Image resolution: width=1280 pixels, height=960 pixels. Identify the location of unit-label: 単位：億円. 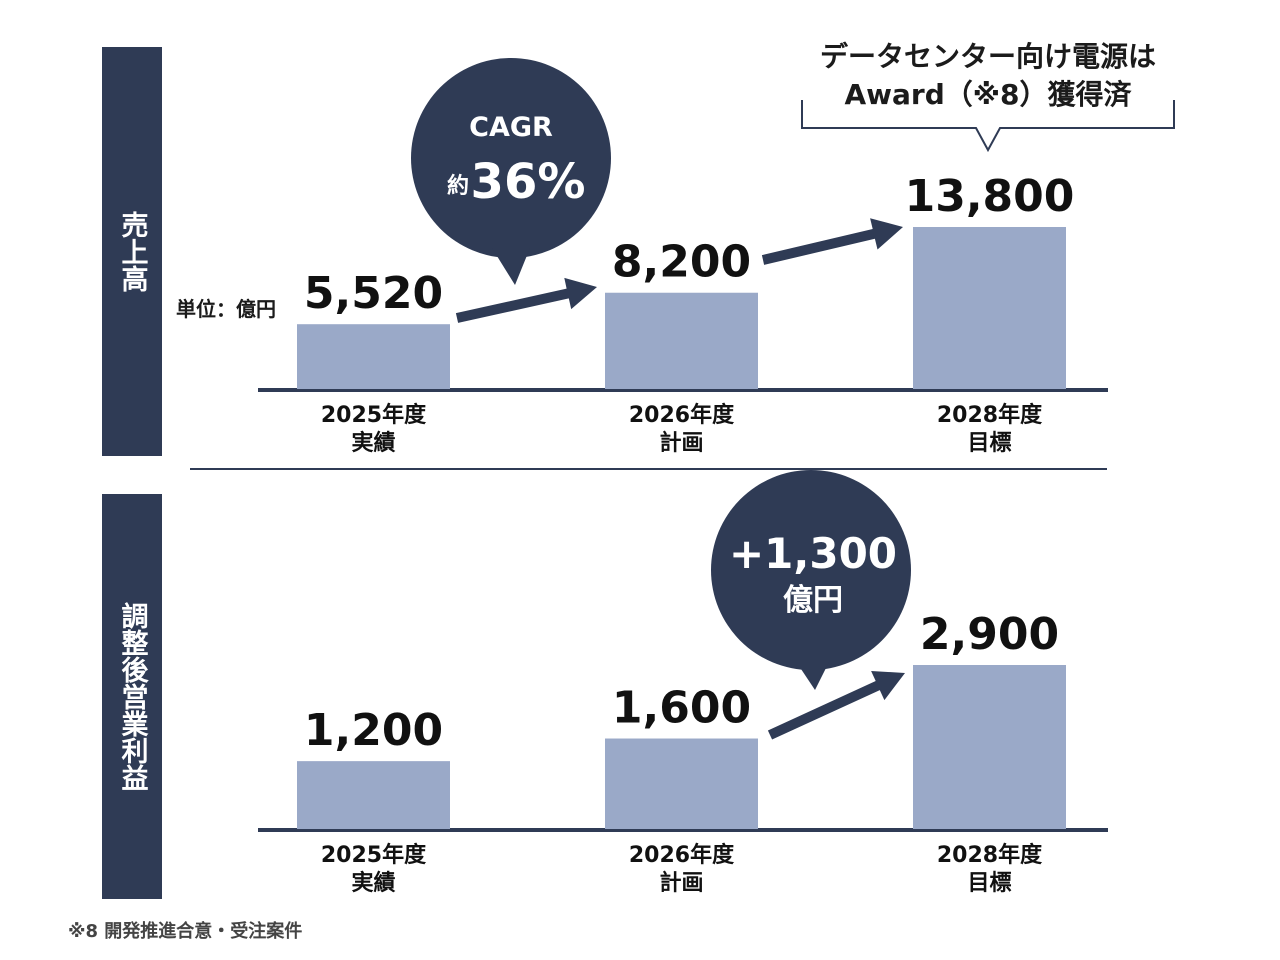
(226, 309).